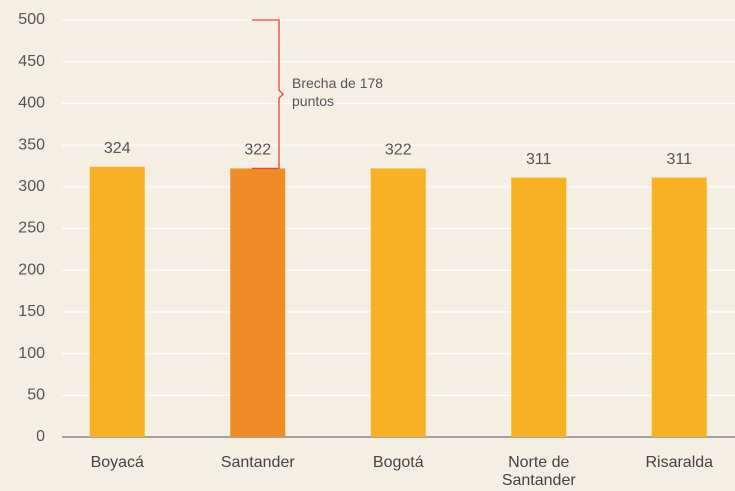 The image size is (735, 491). I want to click on x-tick-label: Norte de Santander, so click(538, 471).